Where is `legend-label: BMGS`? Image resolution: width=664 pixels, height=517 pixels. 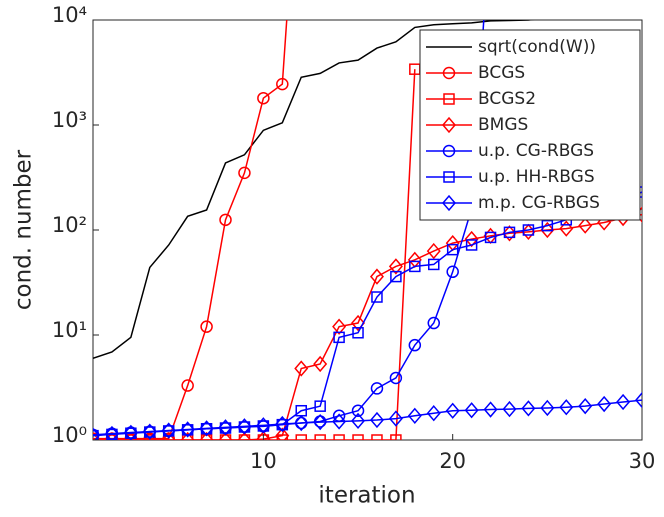
legend-label: BMGS is located at coordinates (503, 125).